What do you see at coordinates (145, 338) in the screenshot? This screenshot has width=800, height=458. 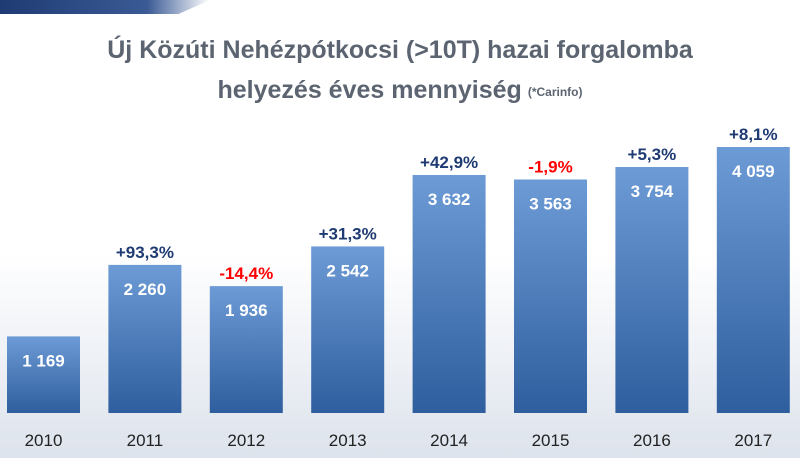 I see `bar-2011` at bounding box center [145, 338].